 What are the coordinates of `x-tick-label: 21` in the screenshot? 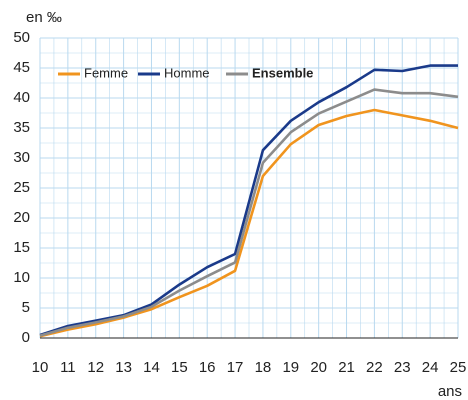 It's located at (346, 367).